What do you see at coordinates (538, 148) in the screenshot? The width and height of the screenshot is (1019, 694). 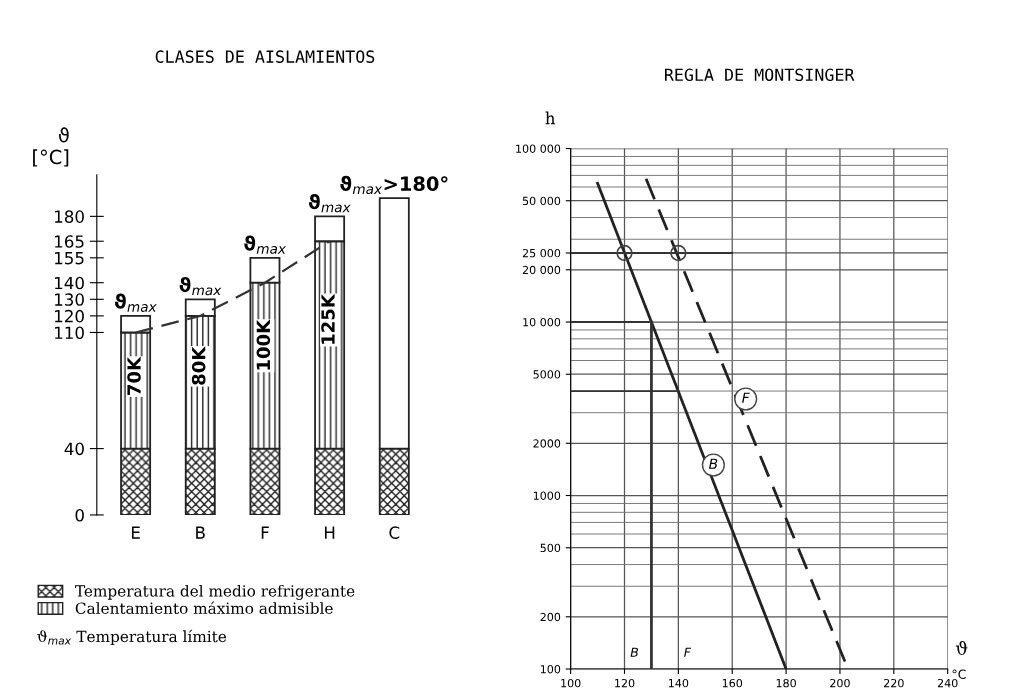 I see `y-tick-label: 100 000` at bounding box center [538, 148].